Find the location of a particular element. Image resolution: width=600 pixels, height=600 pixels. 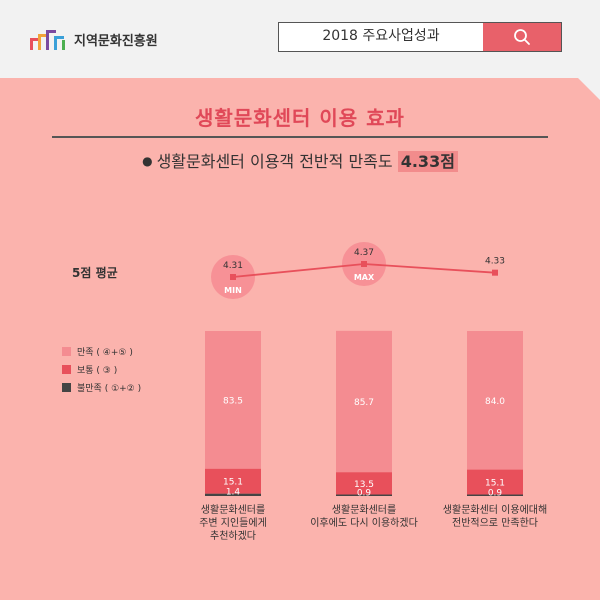

page-subtitle: ● 생활문화센터 이용객 전반적 만족도 4.33점 is located at coordinates (300, 160).